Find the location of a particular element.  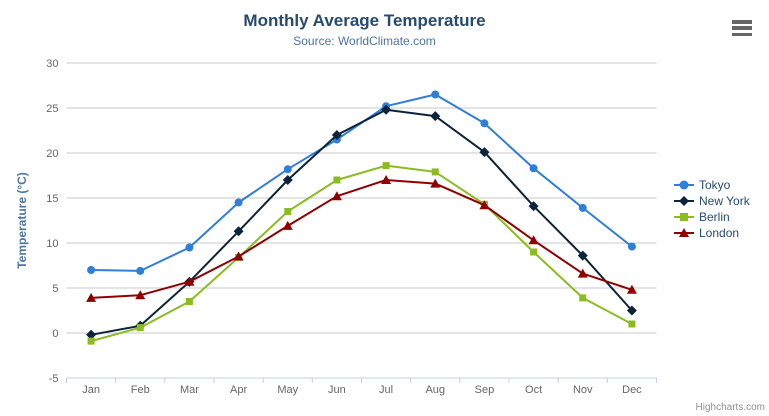

square-legend-marker-icon is located at coordinates (684, 217).